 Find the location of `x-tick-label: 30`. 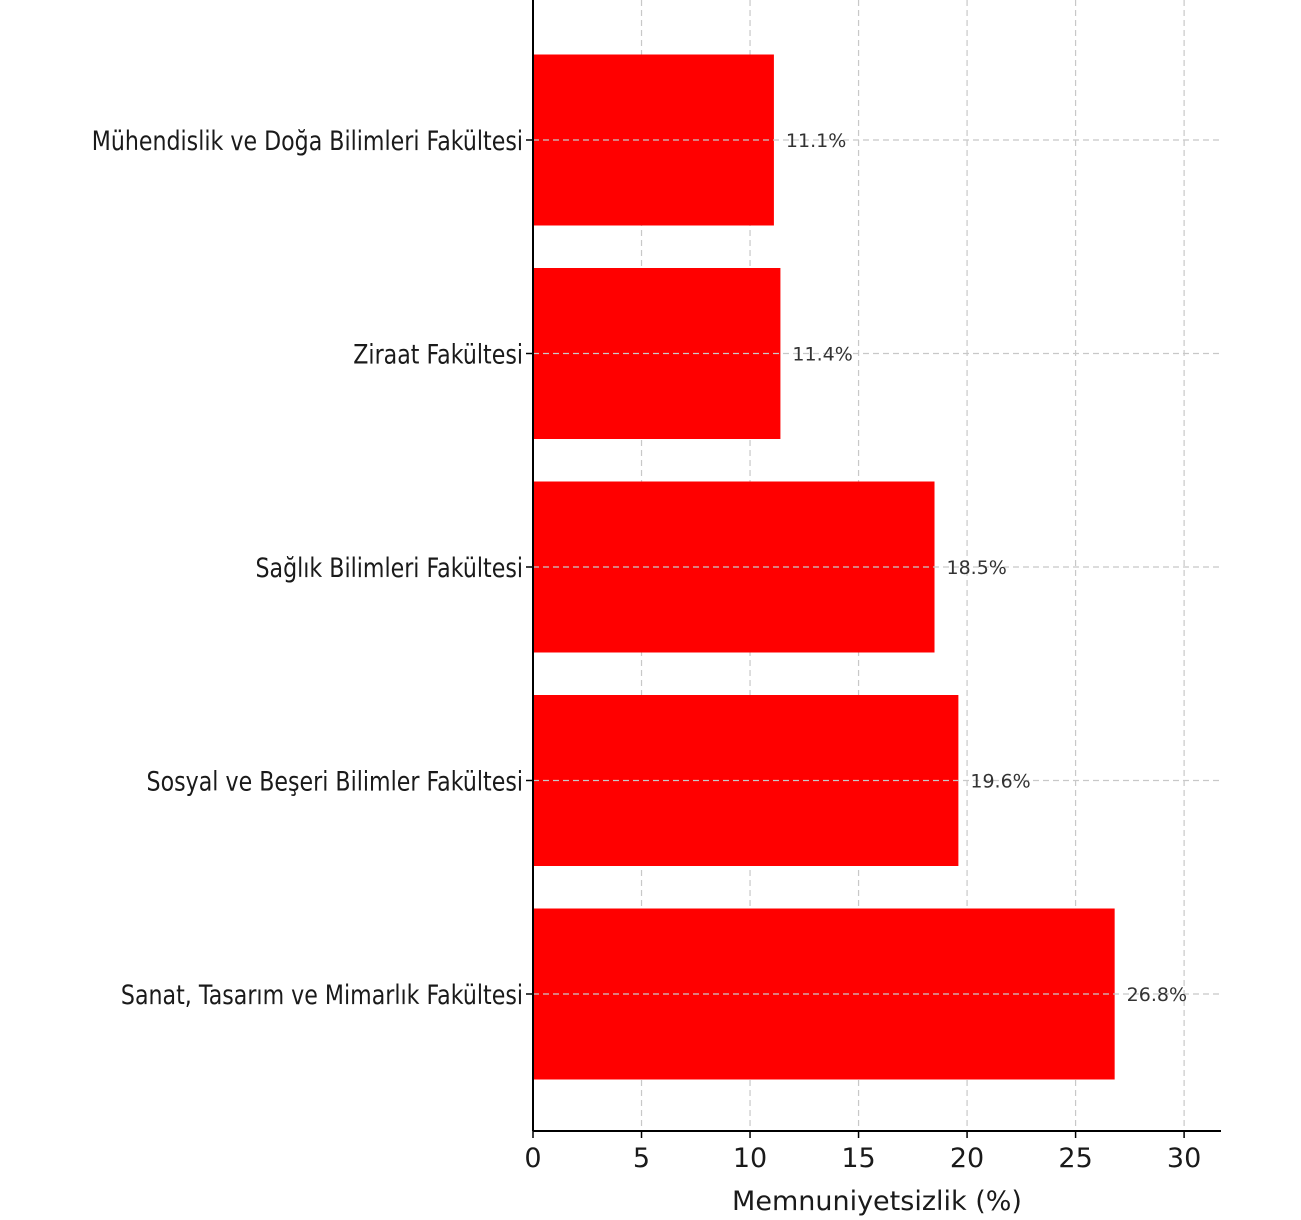

x-tick-label: 30 is located at coordinates (1184, 1158).